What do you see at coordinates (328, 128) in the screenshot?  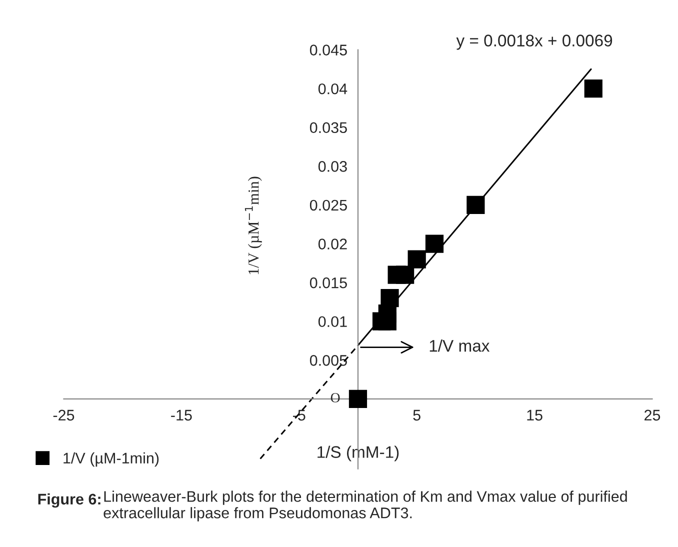 I see `y-tick-label: 0.035` at bounding box center [328, 128].